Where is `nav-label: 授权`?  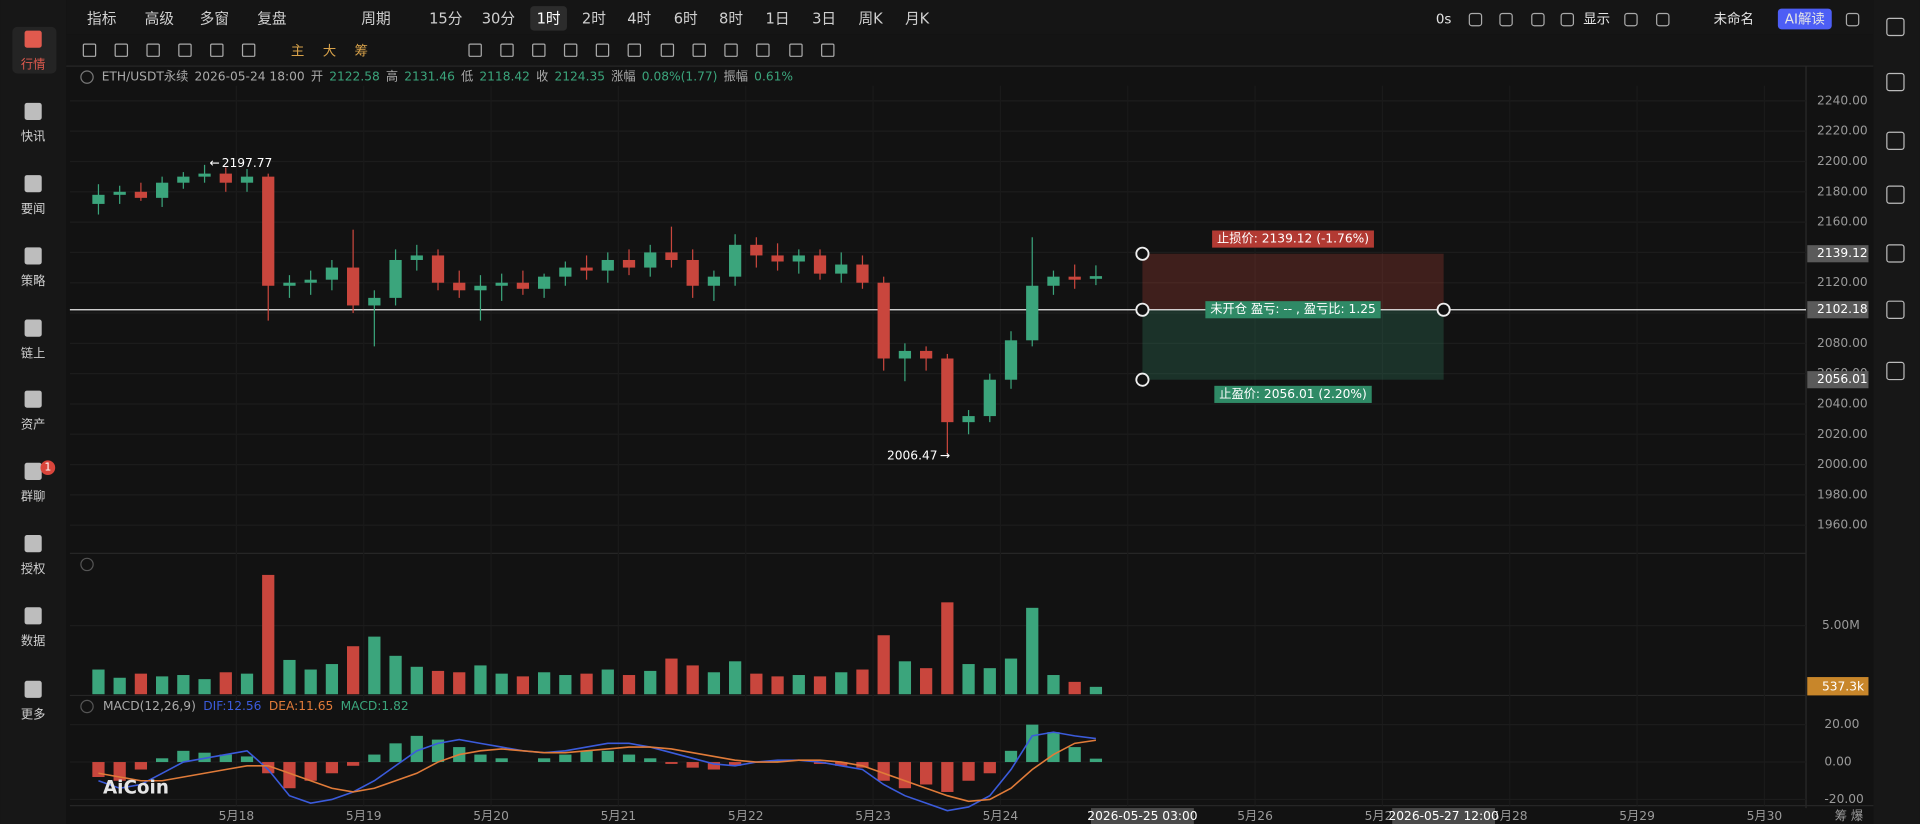
nav-label: 授权 is located at coordinates (33, 569).